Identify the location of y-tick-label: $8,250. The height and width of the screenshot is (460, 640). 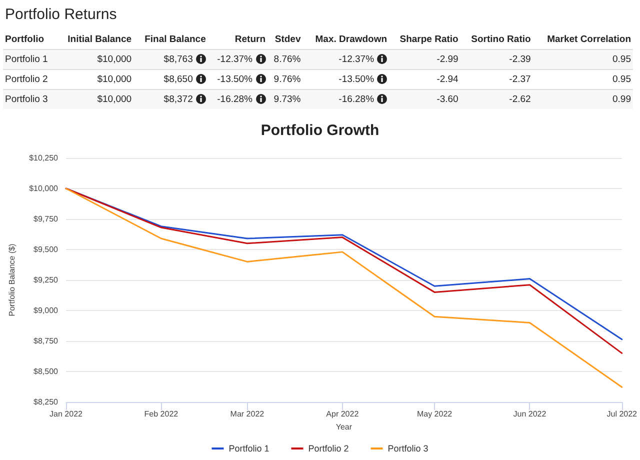
(46, 402).